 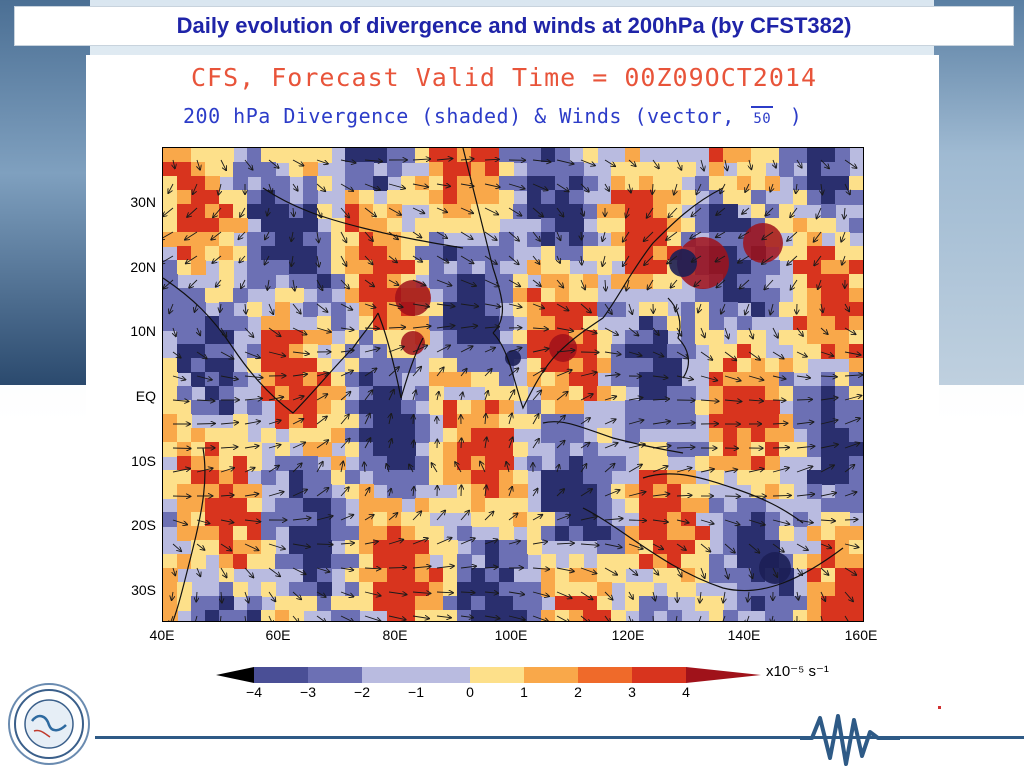 What do you see at coordinates (413, 343) in the screenshot?
I see `divergence-maximum` at bounding box center [413, 343].